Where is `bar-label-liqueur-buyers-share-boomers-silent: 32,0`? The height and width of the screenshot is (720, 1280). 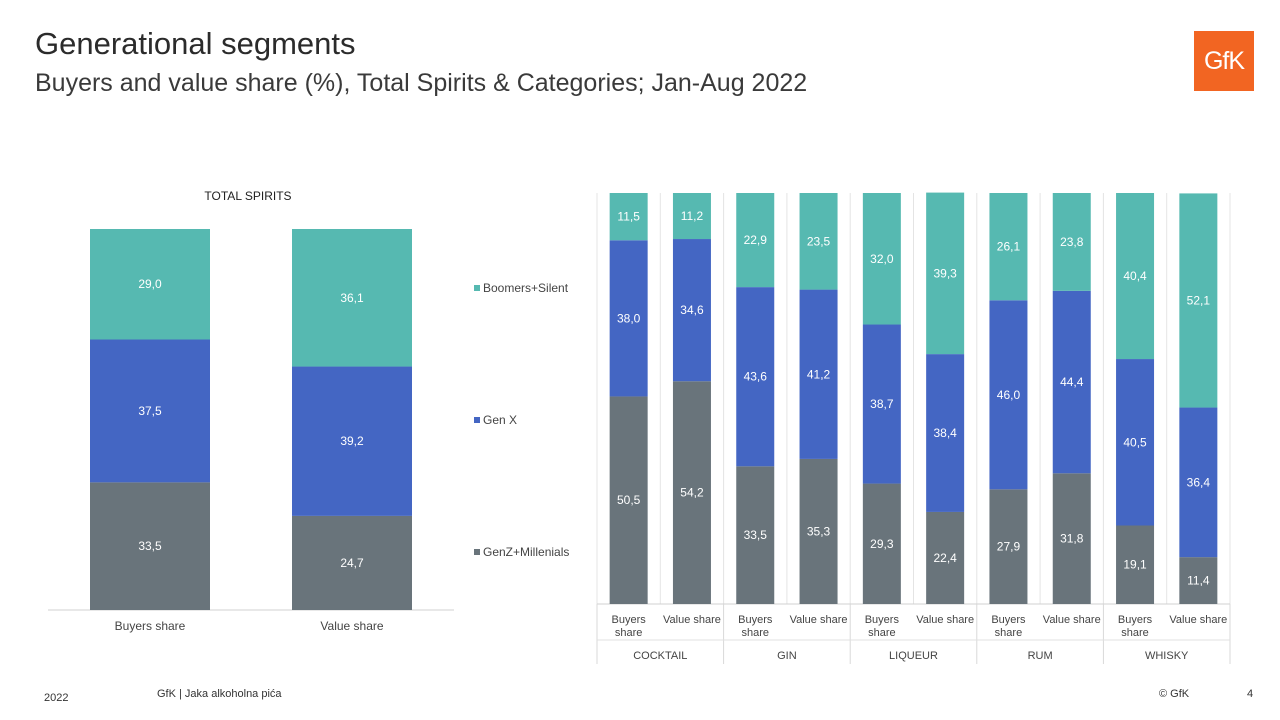
bar-label-liqueur-buyers-share-boomers-silent: 32,0 is located at coordinates (882, 259).